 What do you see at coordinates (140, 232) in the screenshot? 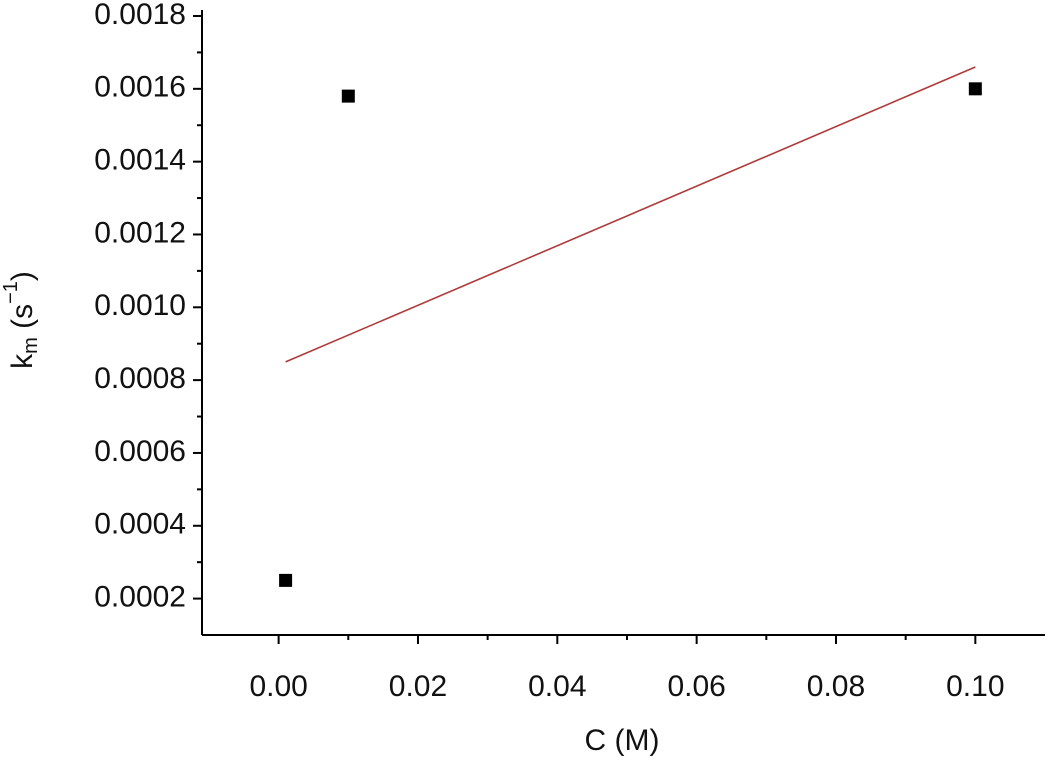
I see `y-tick-label: 0.0012` at bounding box center [140, 232].